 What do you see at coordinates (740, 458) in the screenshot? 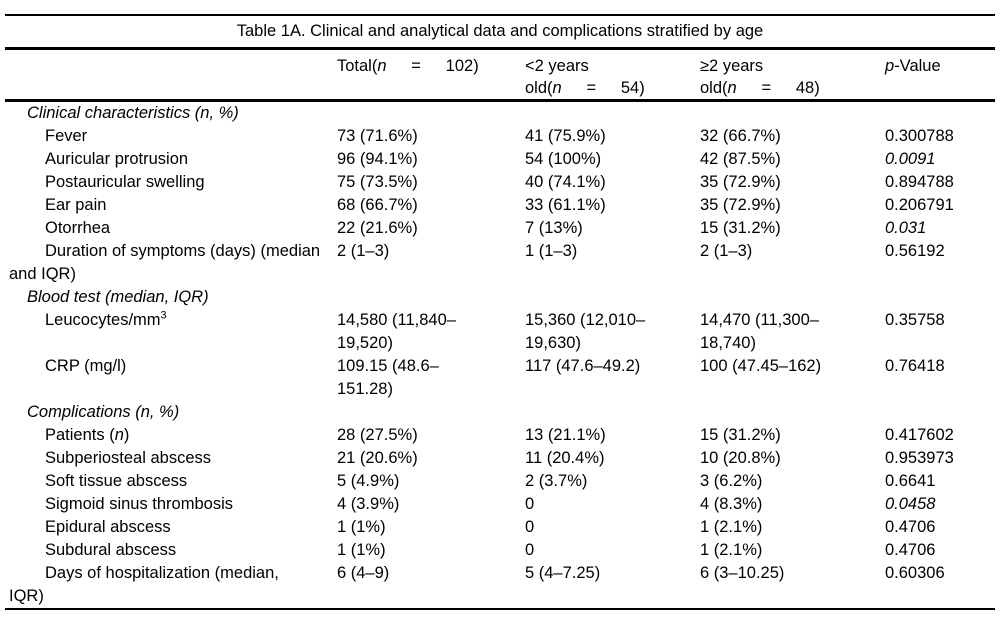
I see `cell-over-2-years: 10 (20.8%)` at bounding box center [740, 458].